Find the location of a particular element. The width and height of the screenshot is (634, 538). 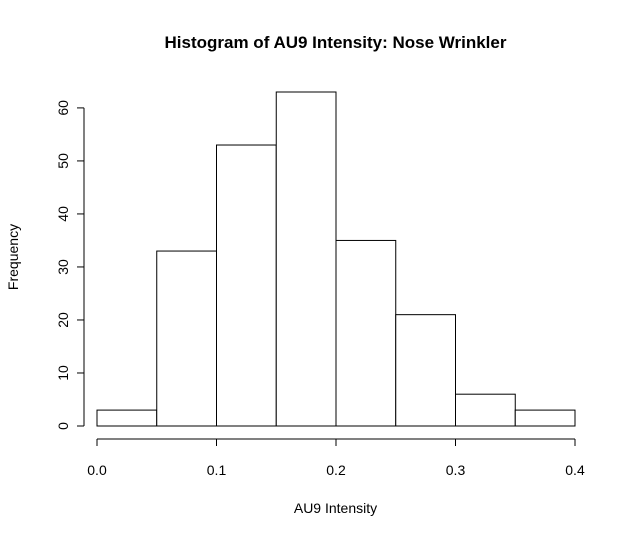

y-tick-label: 0 is located at coordinates (63, 426).